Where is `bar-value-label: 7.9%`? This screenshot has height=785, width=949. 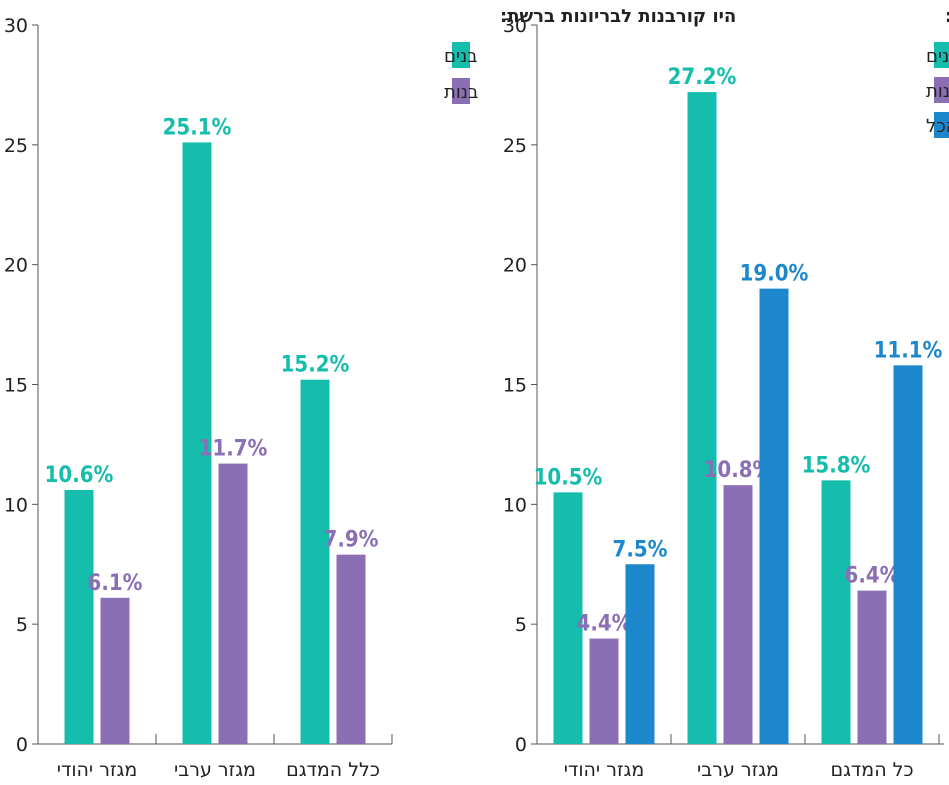
bar-value-label: 7.9% is located at coordinates (351, 540).